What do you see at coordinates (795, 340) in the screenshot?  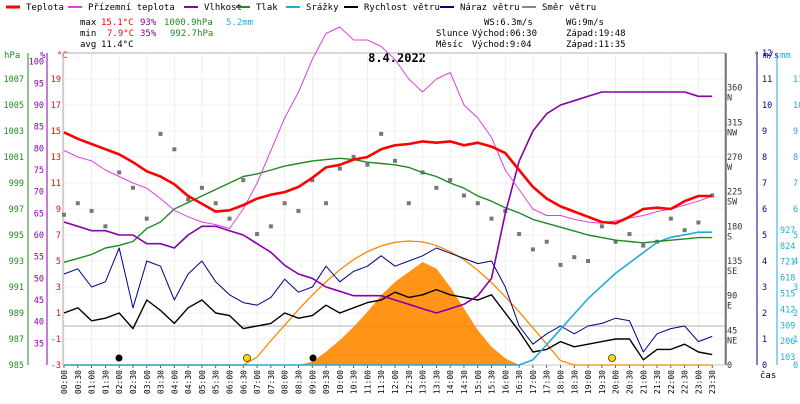 I see `rain-scale-label: 1` at bounding box center [795, 340].